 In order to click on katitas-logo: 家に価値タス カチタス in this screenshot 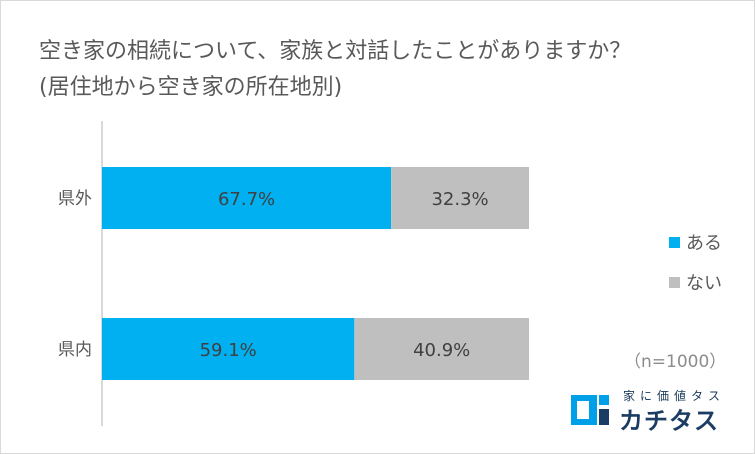, I will do `click(651, 411)`.